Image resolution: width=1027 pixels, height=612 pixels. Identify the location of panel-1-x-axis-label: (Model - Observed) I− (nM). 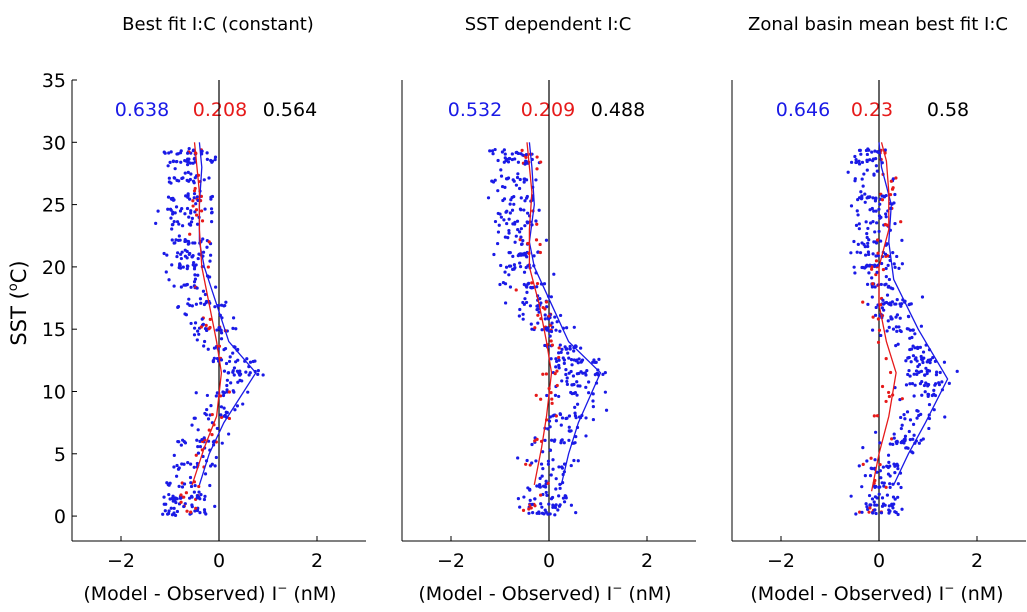
(209, 593).